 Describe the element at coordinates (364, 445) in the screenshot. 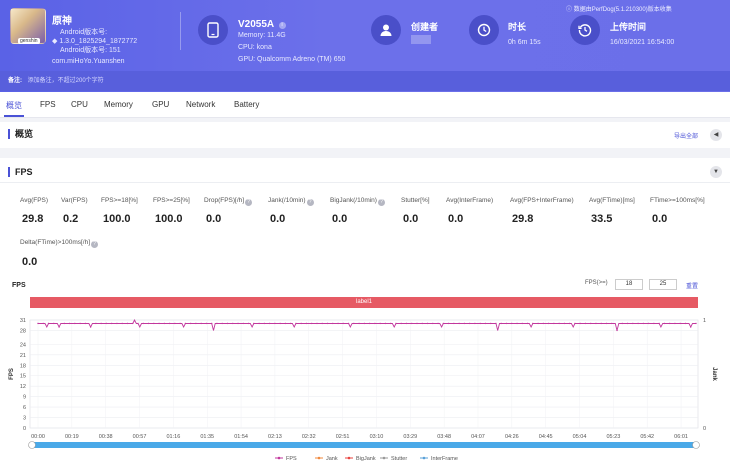

I see `zoom-slider-bar` at that location.